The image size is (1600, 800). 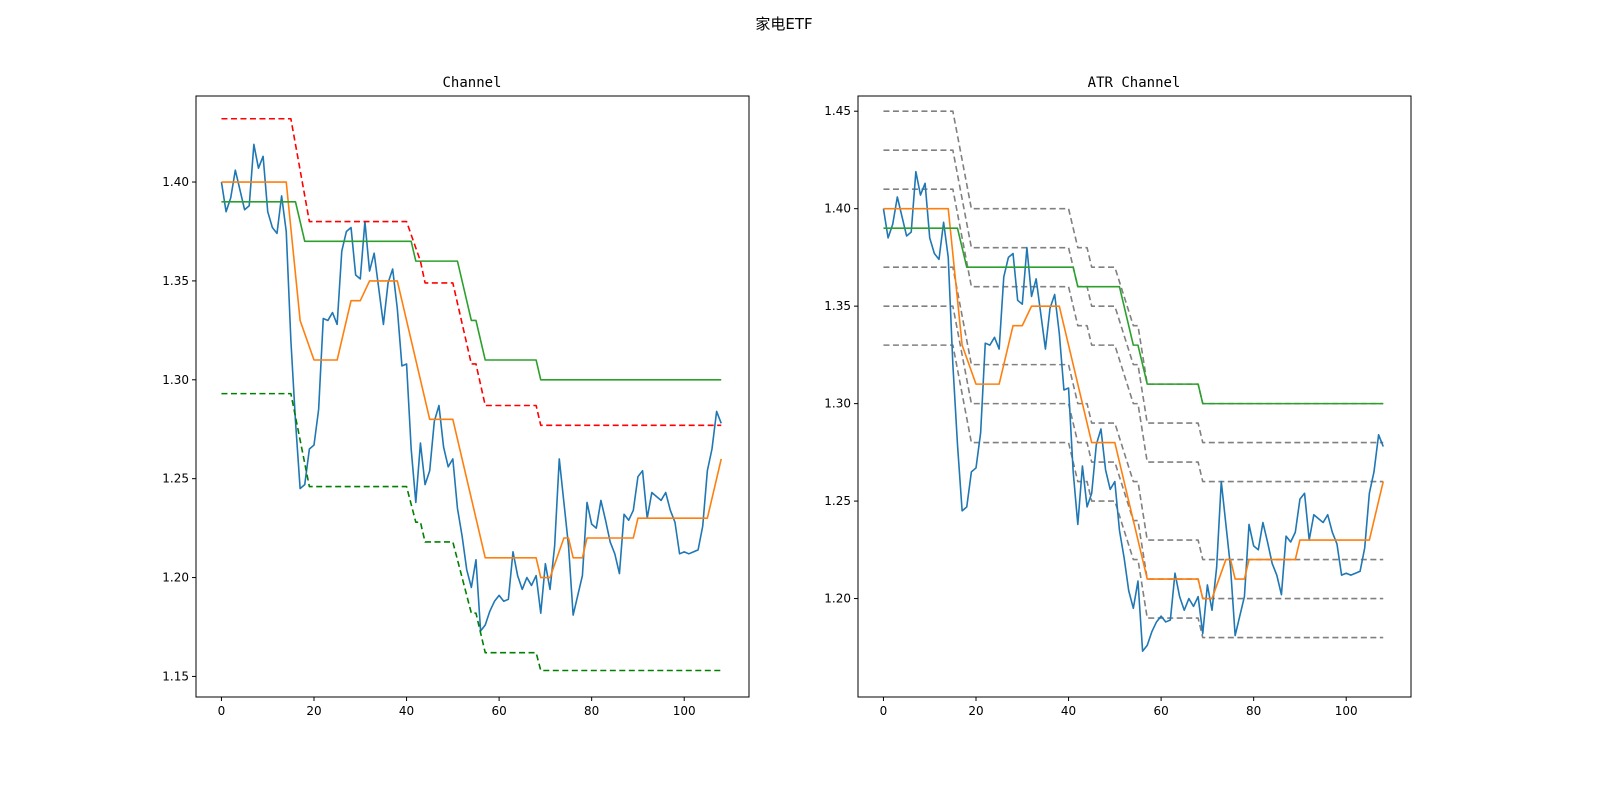 I want to click on channel-ytick-label: 1.40, so click(x=175, y=182).